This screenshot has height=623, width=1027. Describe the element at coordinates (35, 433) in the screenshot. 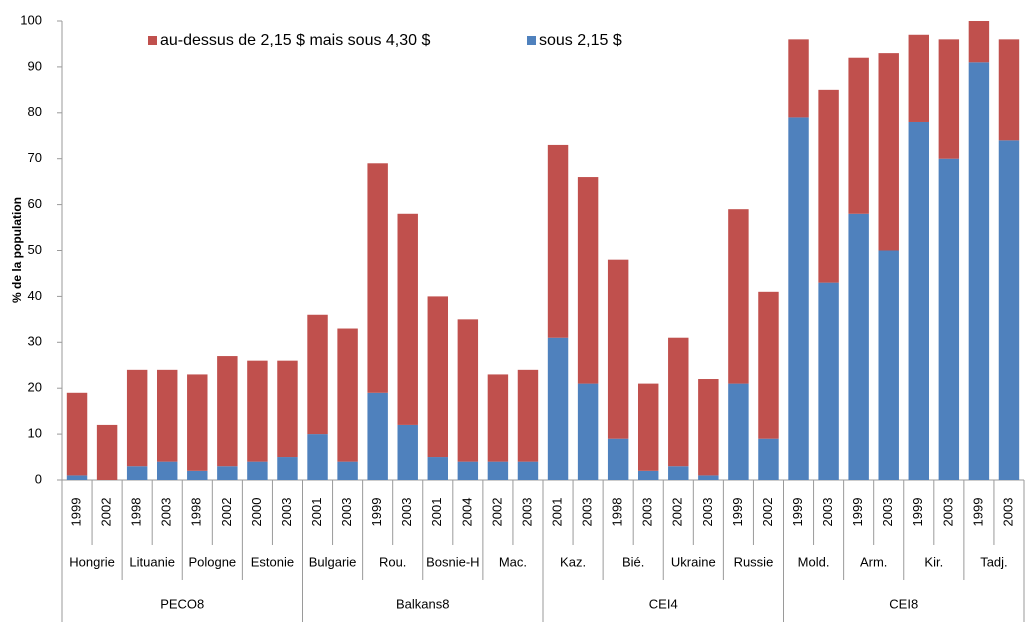

I see `y-tick-label: 10` at that location.